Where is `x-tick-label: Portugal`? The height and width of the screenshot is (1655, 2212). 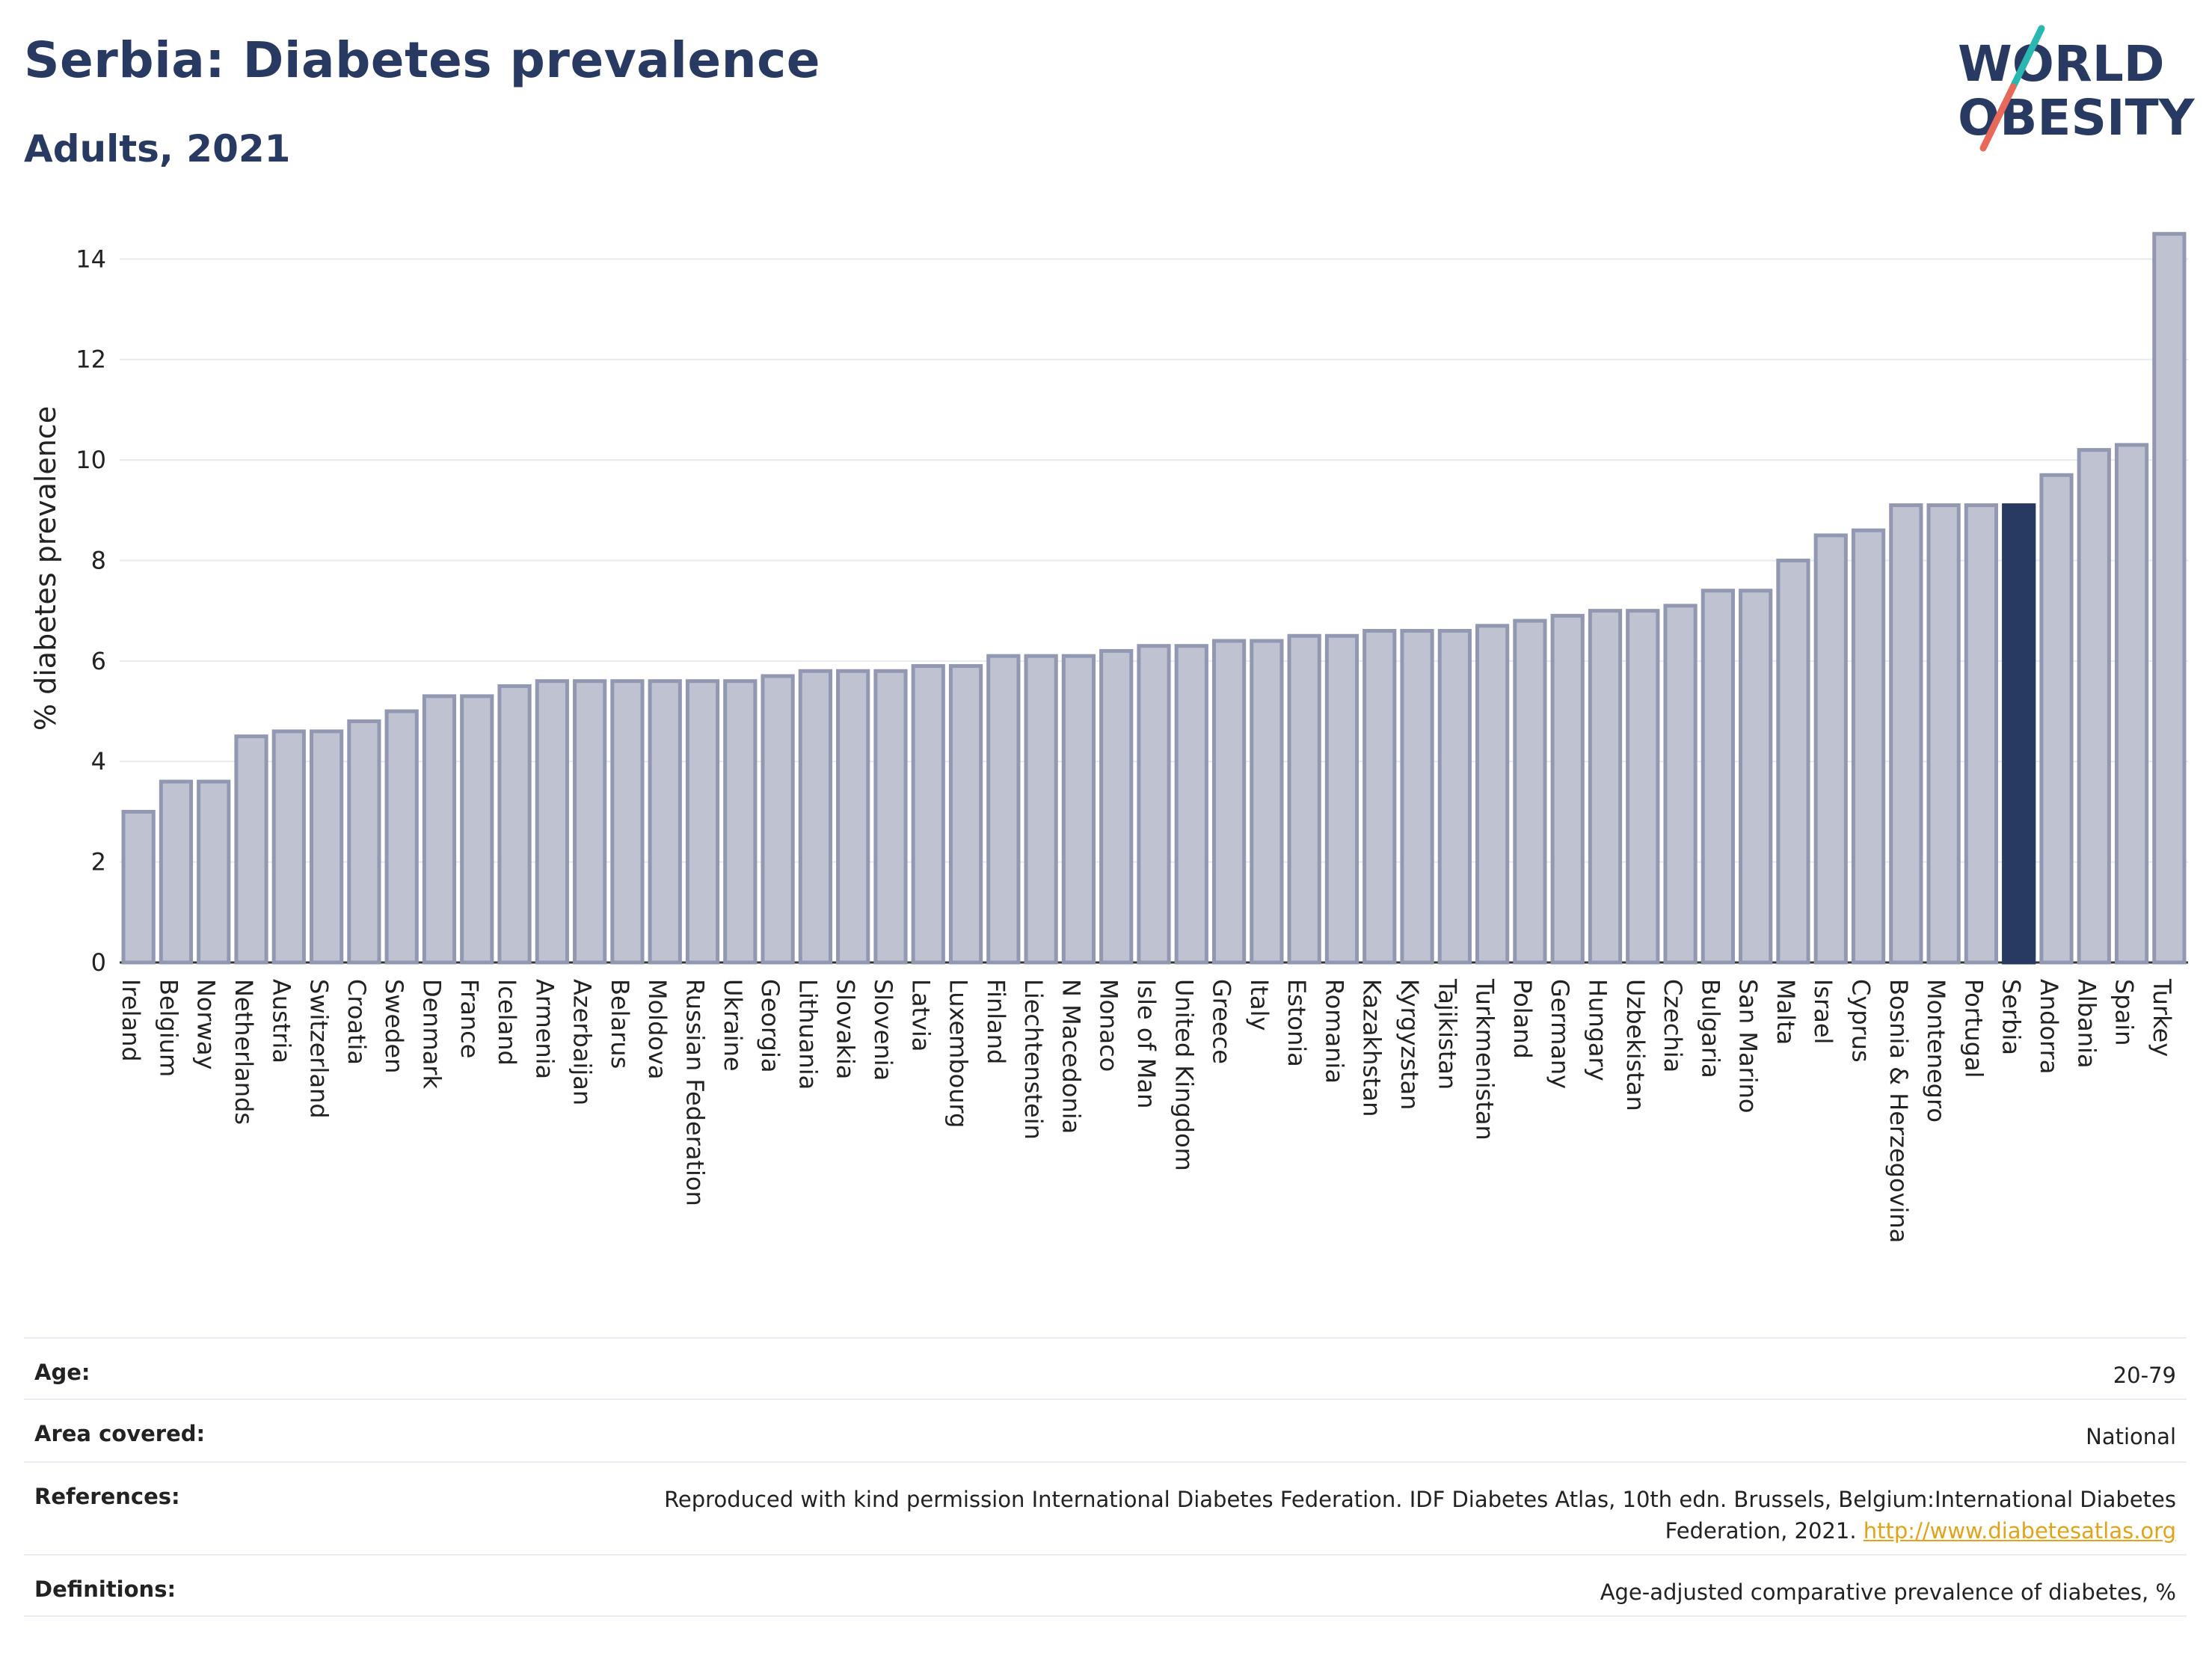
x-tick-label: Portugal is located at coordinates (1973, 1028).